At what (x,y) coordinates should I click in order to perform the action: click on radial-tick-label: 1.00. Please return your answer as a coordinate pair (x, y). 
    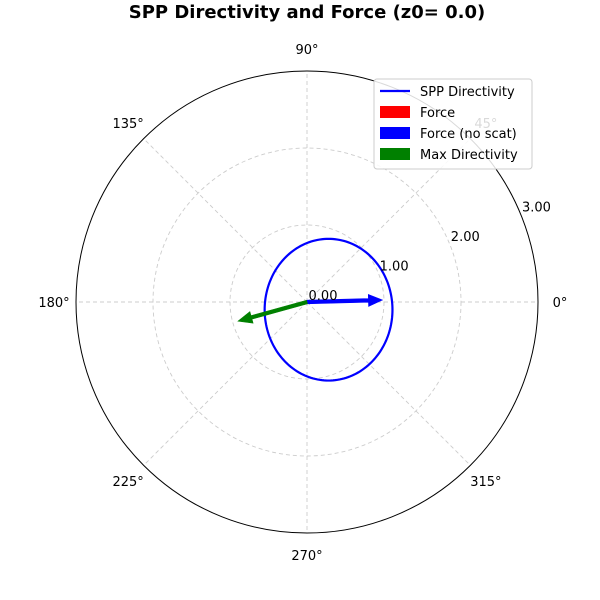
    Looking at the image, I should click on (394, 267).